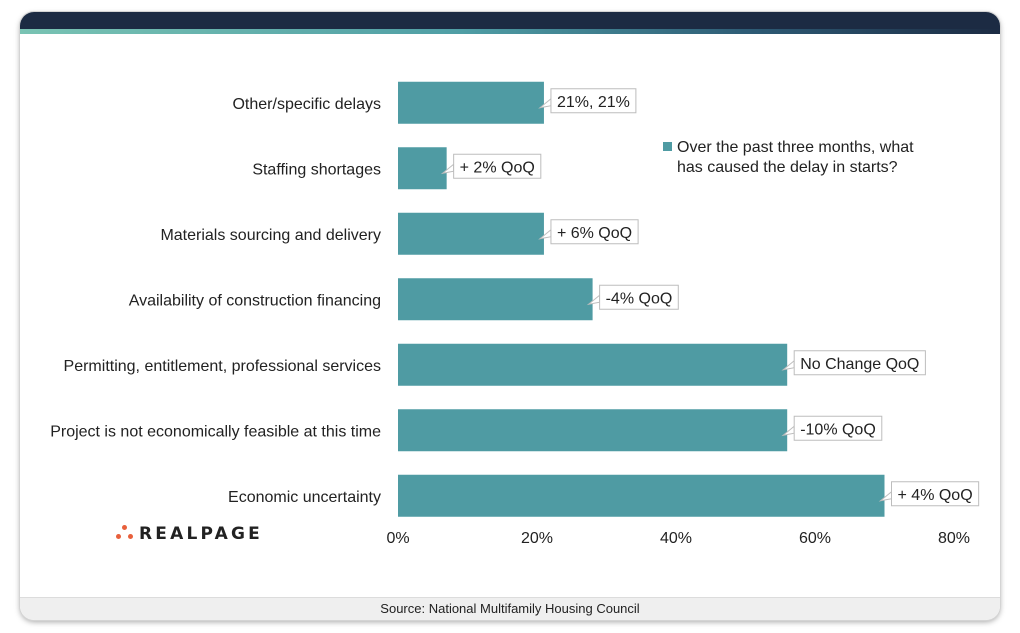 The height and width of the screenshot is (633, 1020). I want to click on callout: + 2% QoQ, so click(491, 166).